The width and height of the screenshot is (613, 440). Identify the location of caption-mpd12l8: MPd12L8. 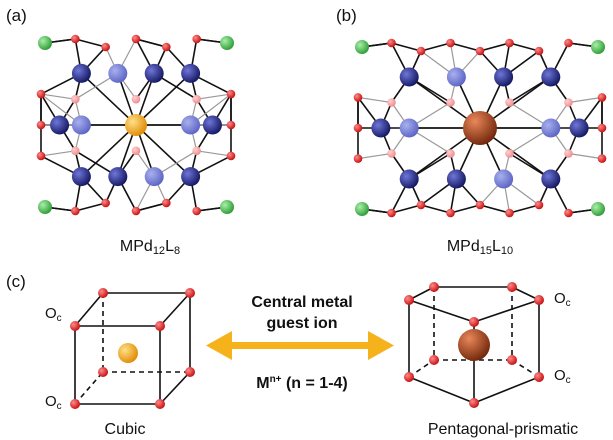
(150, 247).